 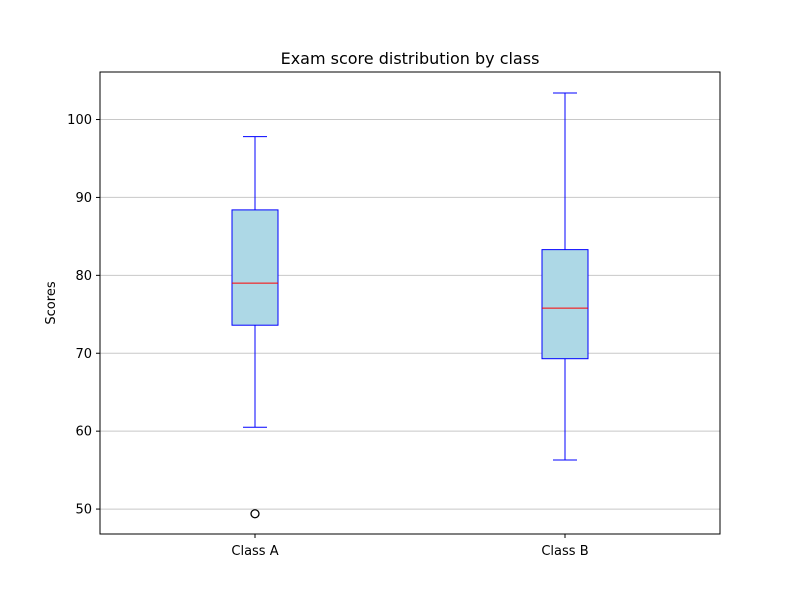 I want to click on y-tick-label: 100, so click(x=79, y=120).